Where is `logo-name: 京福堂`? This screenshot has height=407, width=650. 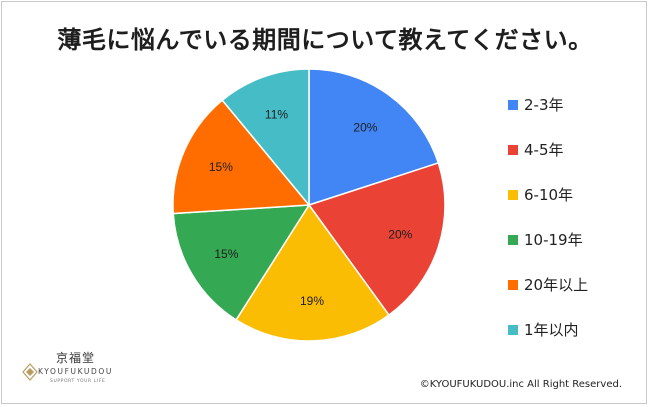 logo-name: 京福堂 is located at coordinates (76, 358).